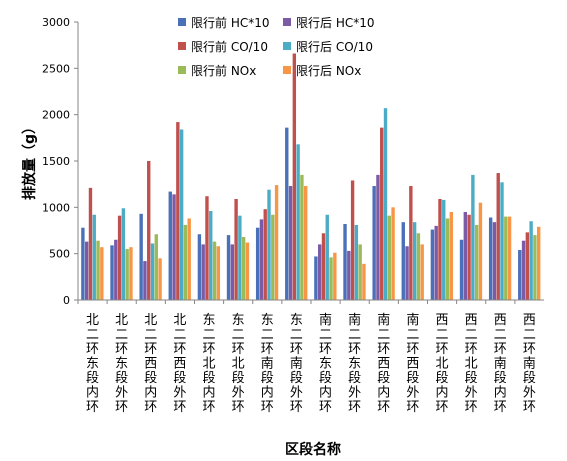 The image size is (567, 461). Describe the element at coordinates (229, 46) in the screenshot. I see `legend-label: 限行前 CO/10` at that location.